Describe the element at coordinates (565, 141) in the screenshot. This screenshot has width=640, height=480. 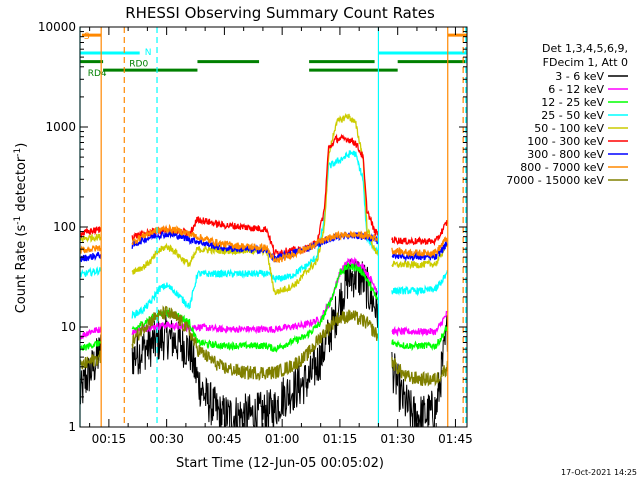
I see `legend-label: 100 - 300 keV` at that location.